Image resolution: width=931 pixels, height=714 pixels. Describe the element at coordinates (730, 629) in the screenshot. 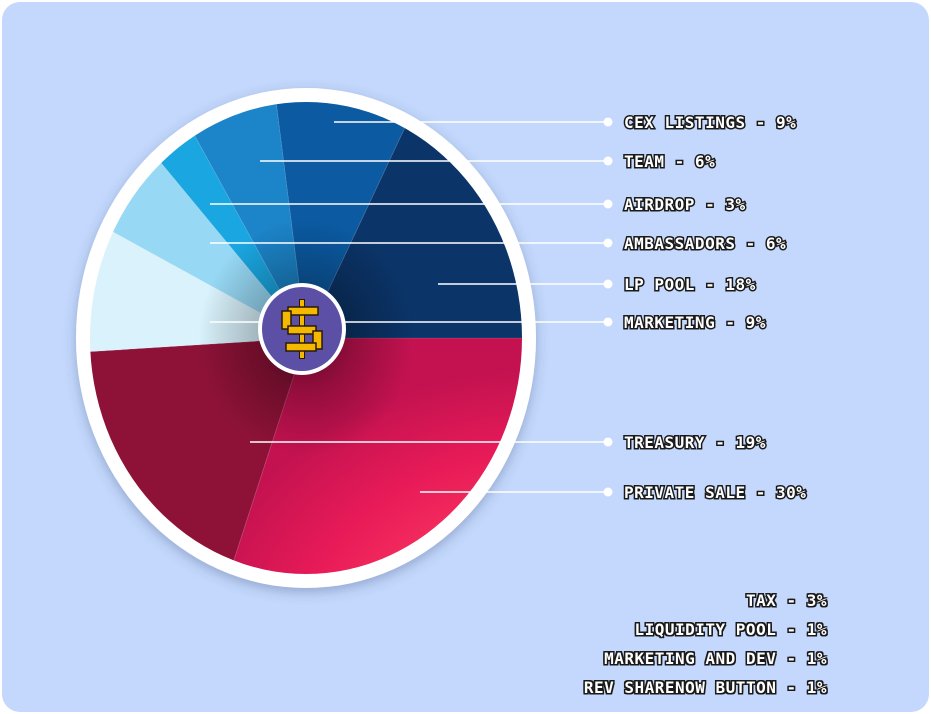

I see `tax-item: LIQUIDITY POOL - 1%` at that location.